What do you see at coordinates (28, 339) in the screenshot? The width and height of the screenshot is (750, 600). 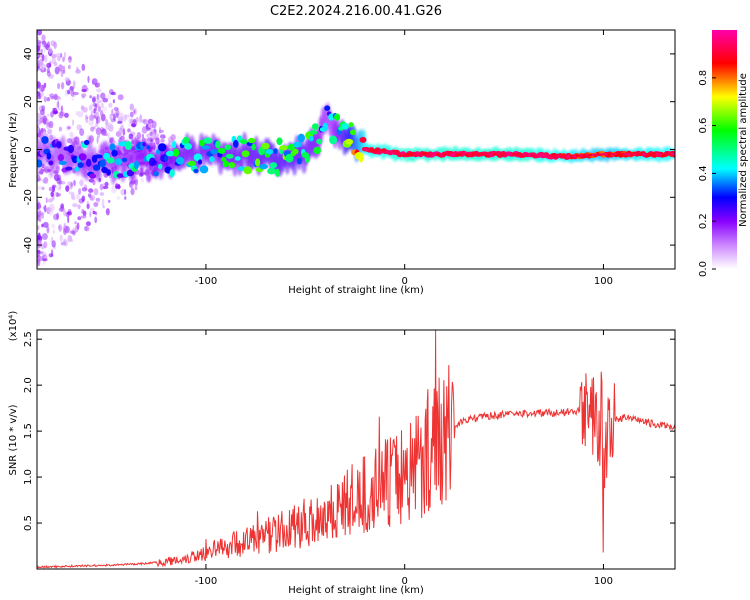 I see `y-tick-label: 2.5` at bounding box center [28, 339].